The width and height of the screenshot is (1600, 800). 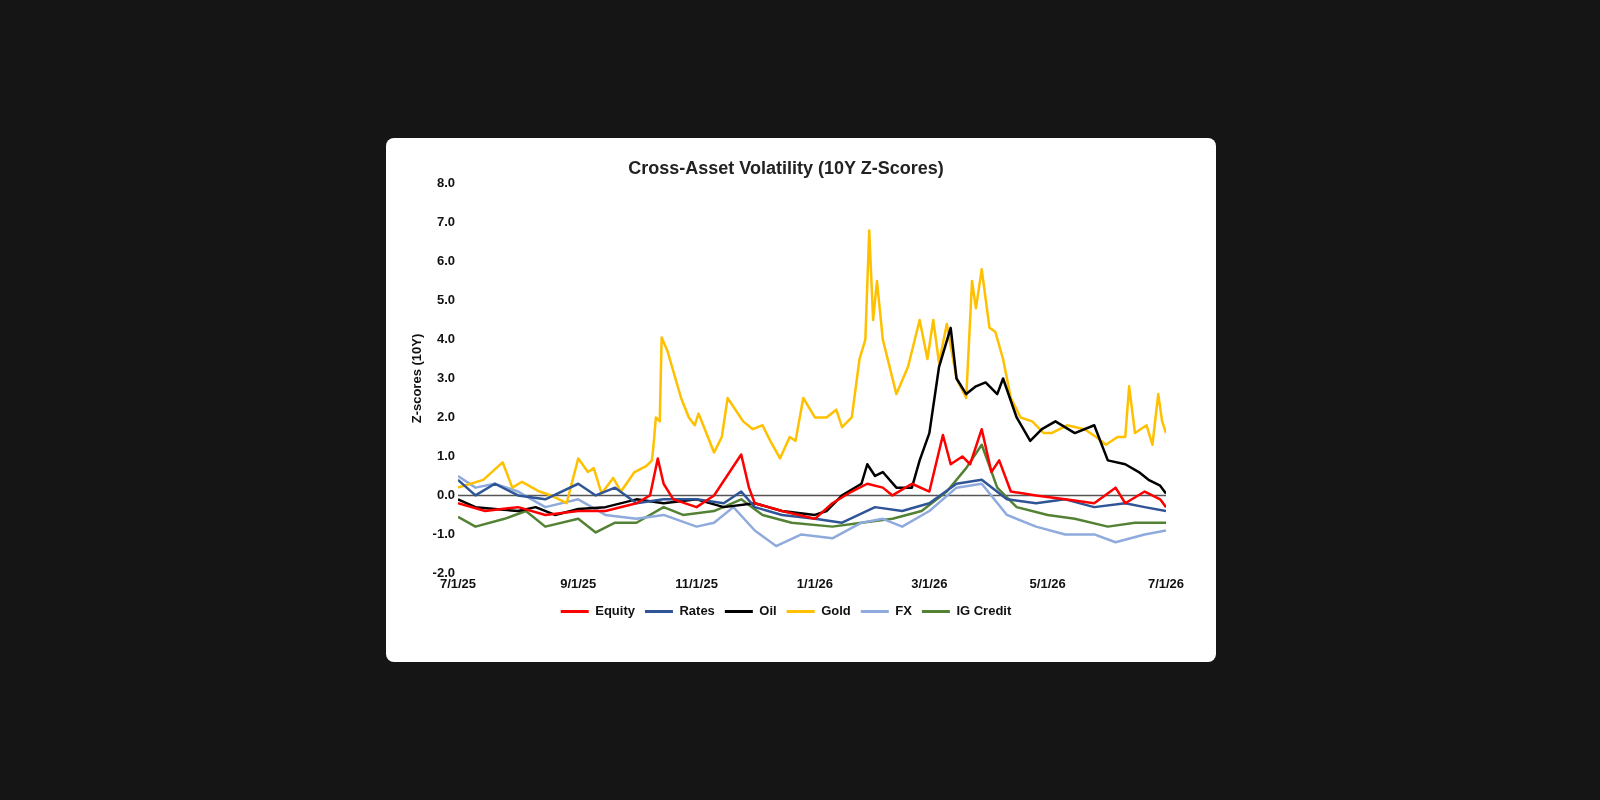 What do you see at coordinates (445, 417) in the screenshot?
I see `y-tick-label: 2.0` at bounding box center [445, 417].